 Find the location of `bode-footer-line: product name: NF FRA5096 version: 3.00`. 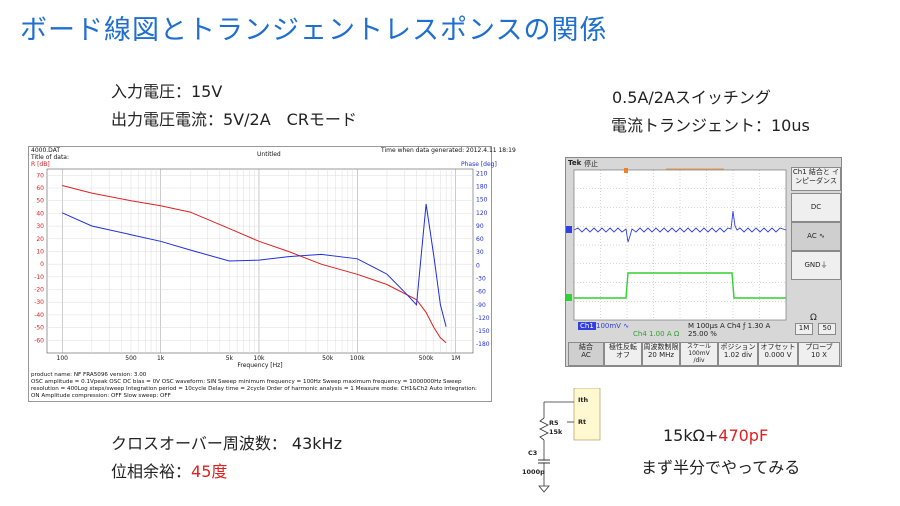

bode-footer-line: product name: NF FRA5096 version: 3.00 is located at coordinates (89, 375).